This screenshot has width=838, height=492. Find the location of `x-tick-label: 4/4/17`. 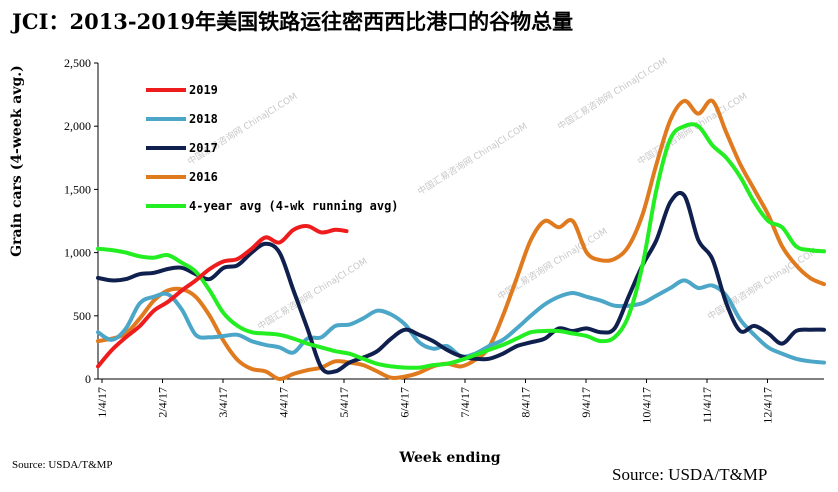

x-tick-label: 4/4/17 is located at coordinates (284, 402).